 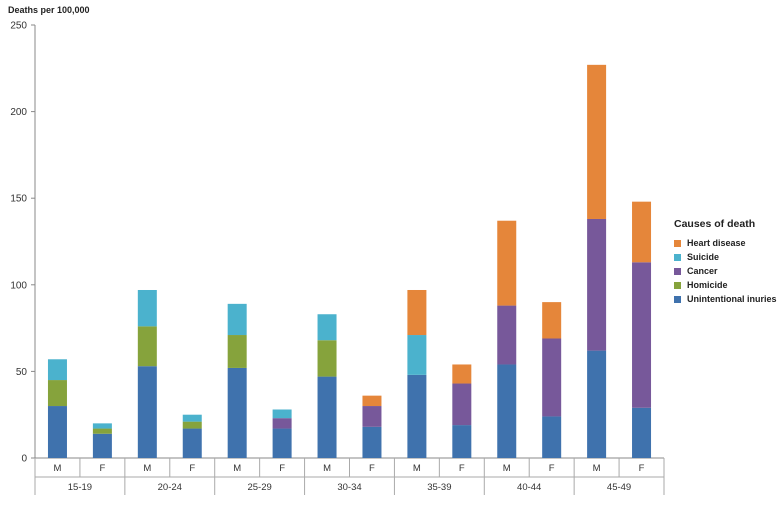 I want to click on y-tick-label: 200, so click(x=18, y=112).